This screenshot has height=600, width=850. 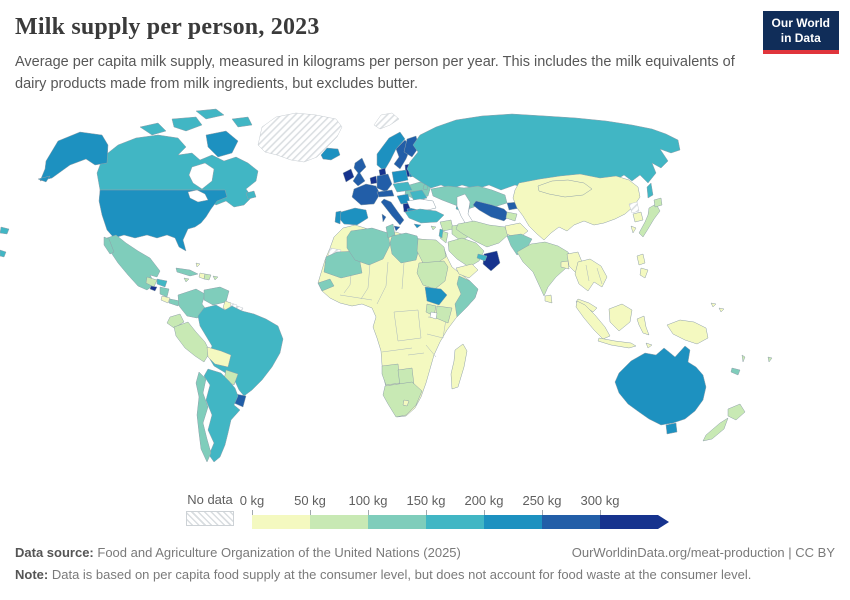 What do you see at coordinates (441, 233) in the screenshot?
I see `region-lebanon-israel` at bounding box center [441, 233].